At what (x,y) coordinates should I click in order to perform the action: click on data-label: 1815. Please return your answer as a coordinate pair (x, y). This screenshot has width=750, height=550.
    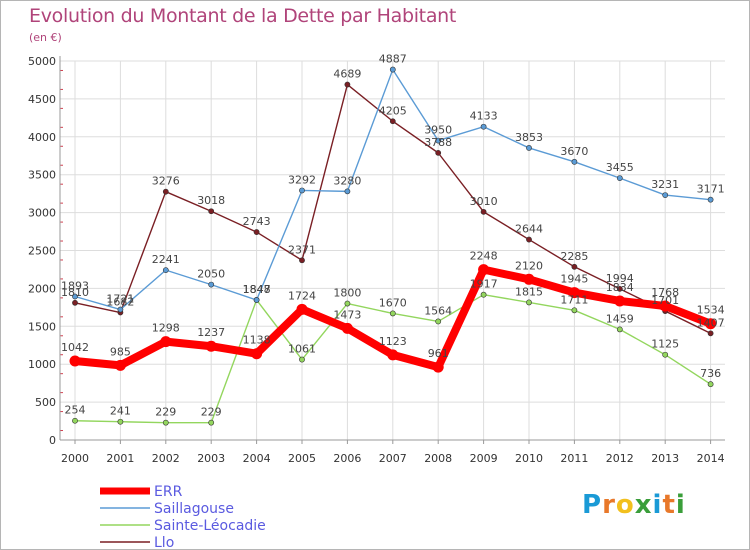
    Looking at the image, I should click on (529, 291).